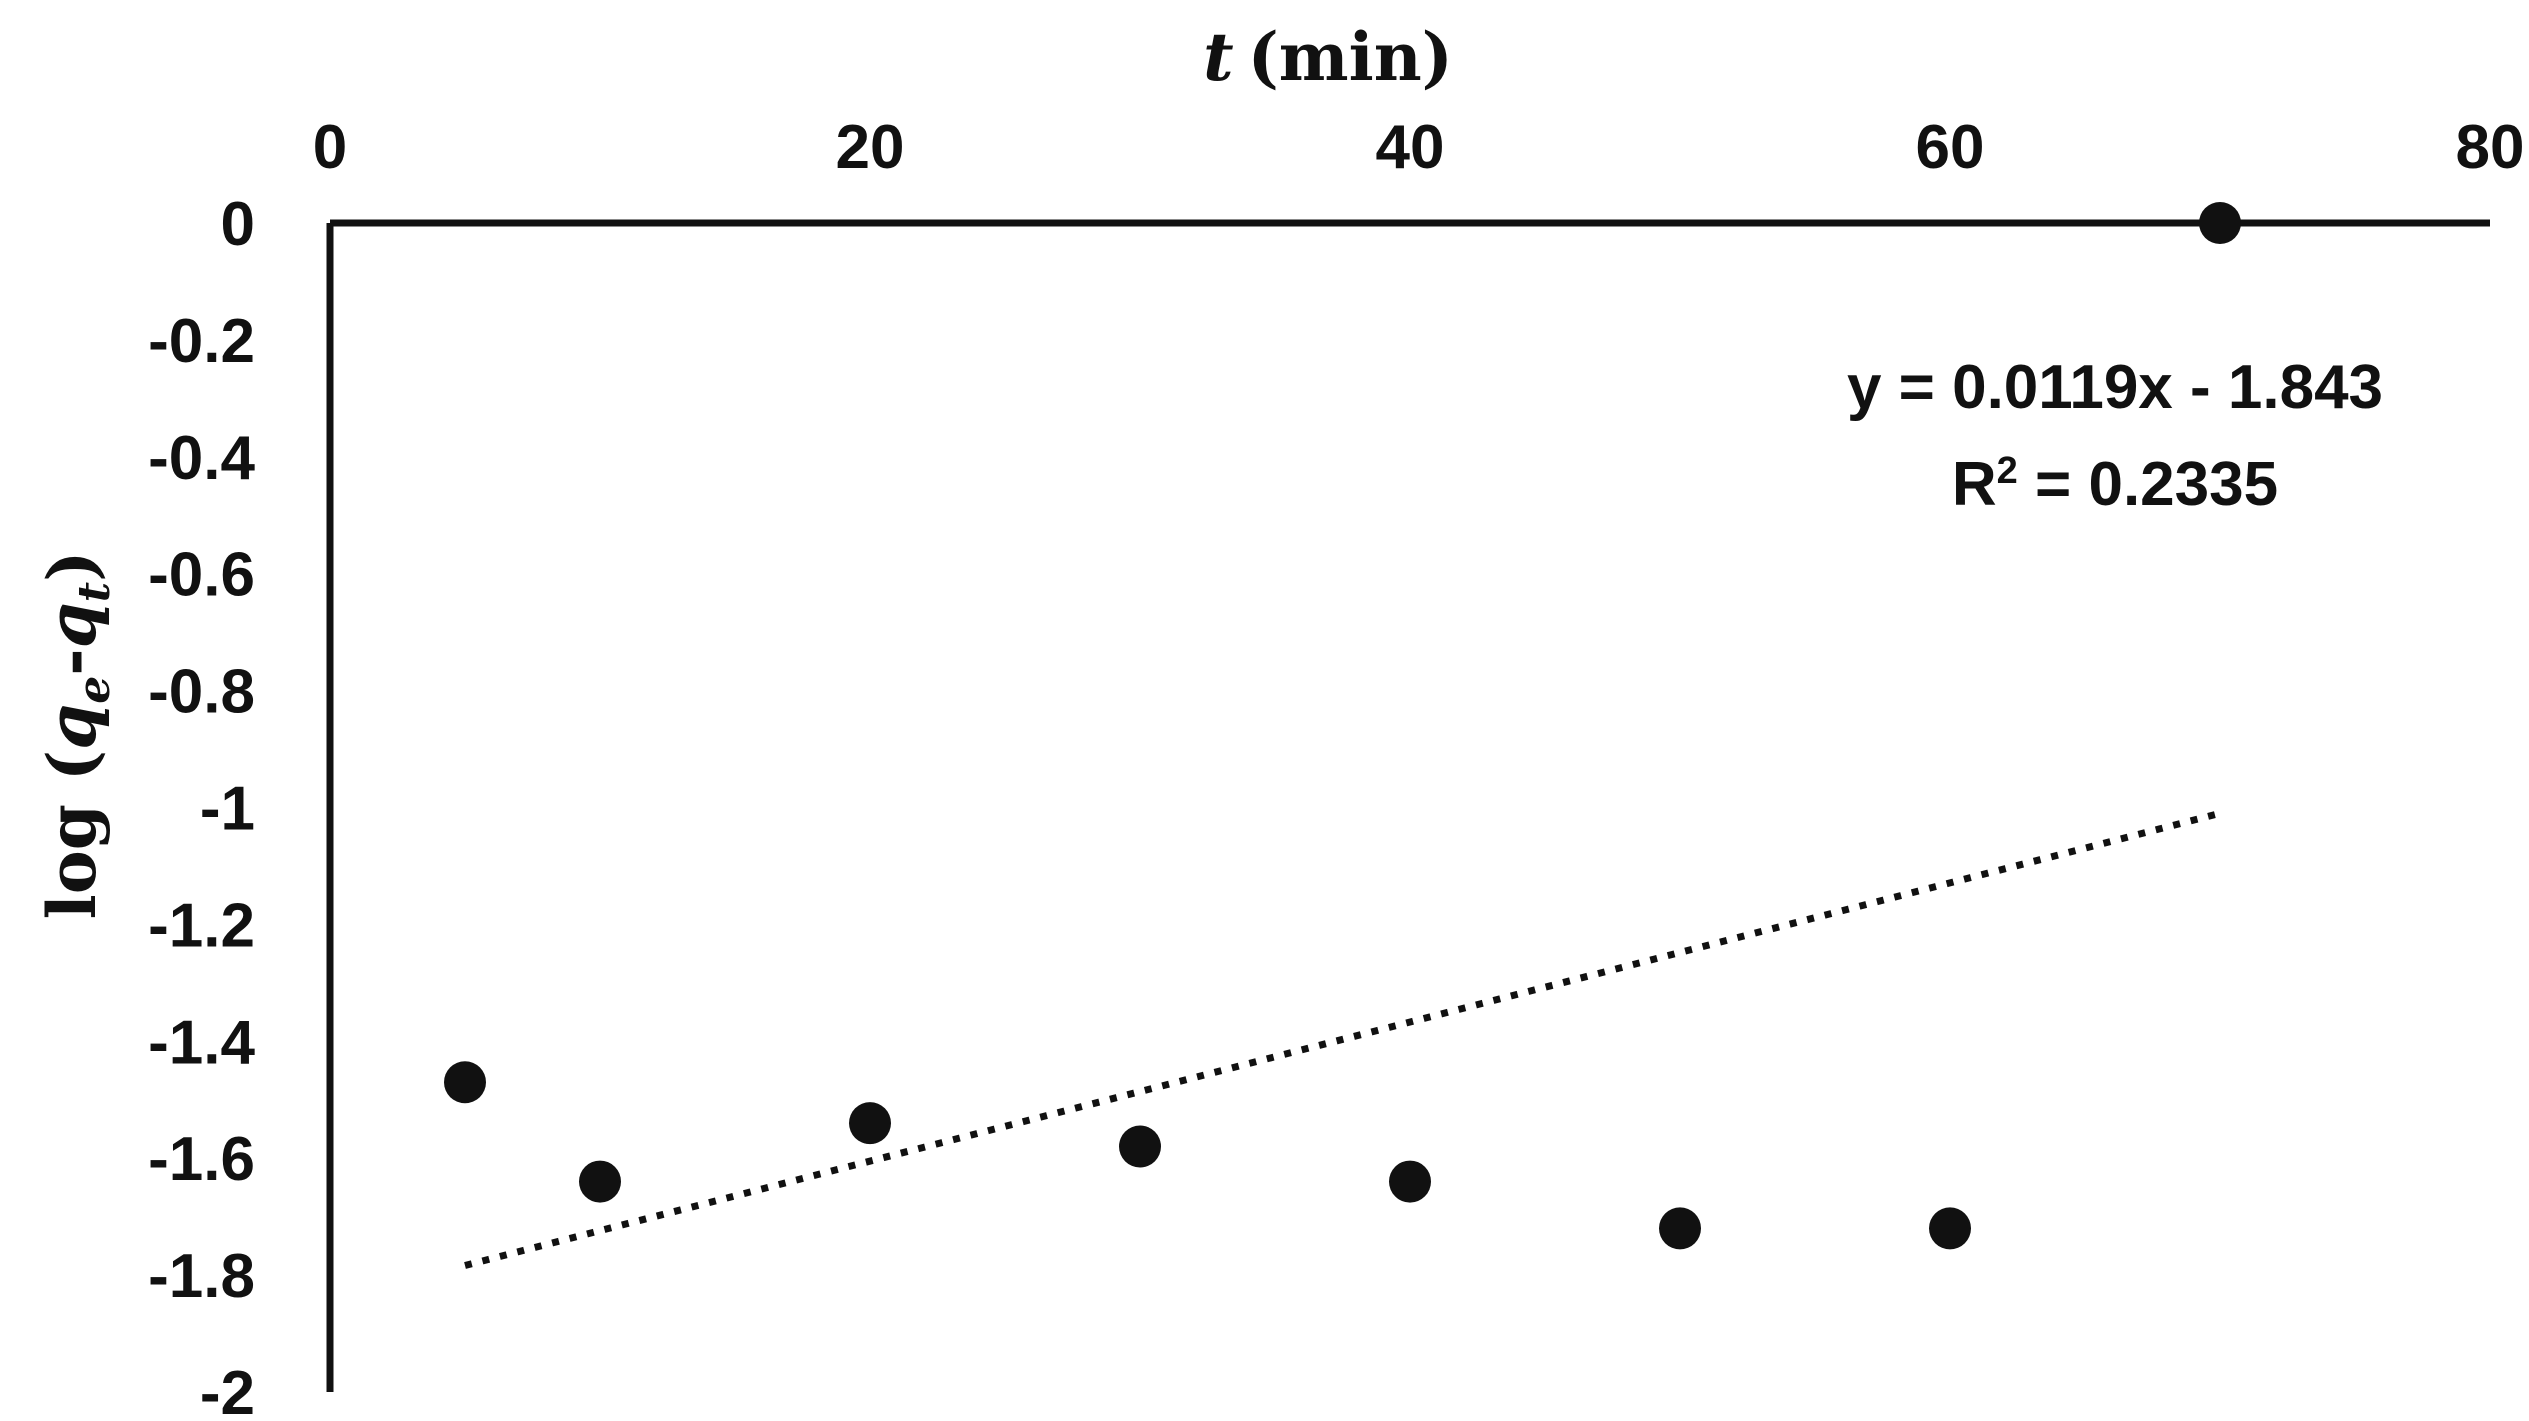  I want to click on y-tick-label: -1.4, so click(201, 1042).